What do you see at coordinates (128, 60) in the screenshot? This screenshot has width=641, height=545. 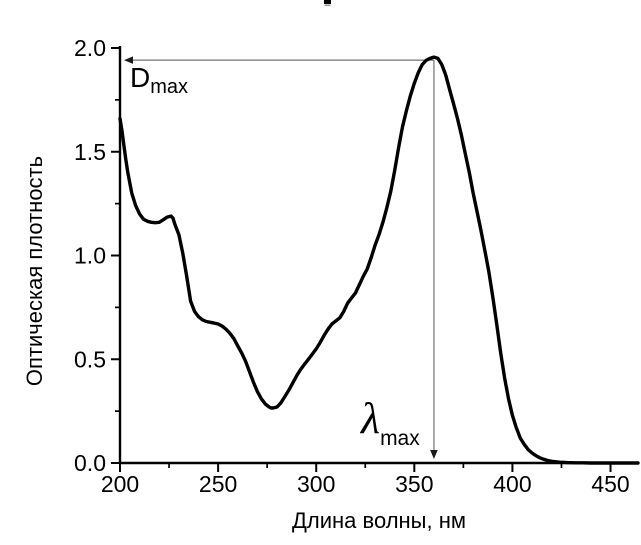 I see `dmax-arrowhead` at bounding box center [128, 60].